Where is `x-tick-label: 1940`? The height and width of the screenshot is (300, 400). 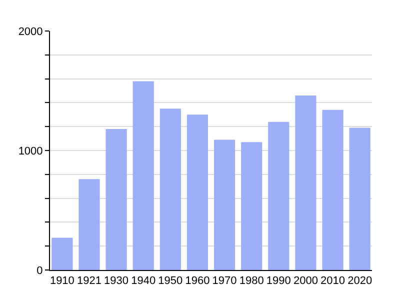
x-tick-label: 1940 is located at coordinates (143, 281).